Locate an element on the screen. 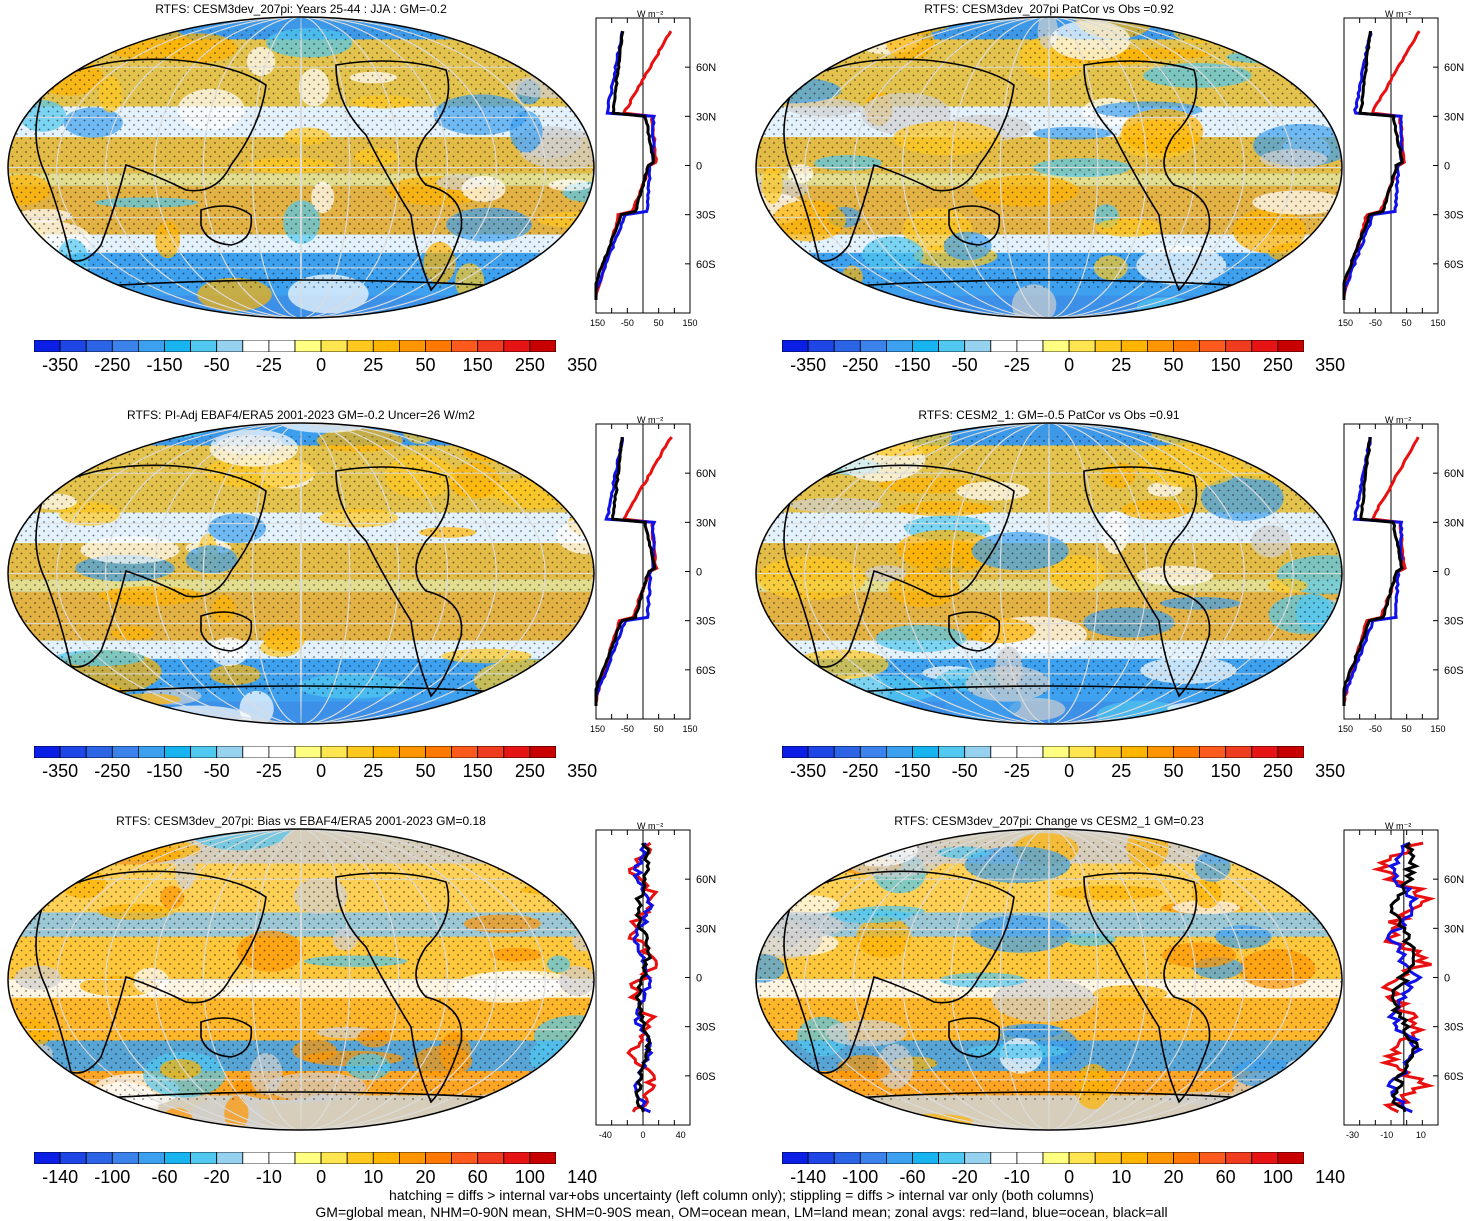  colorbar-tick-label: -100 is located at coordinates (860, 1177).